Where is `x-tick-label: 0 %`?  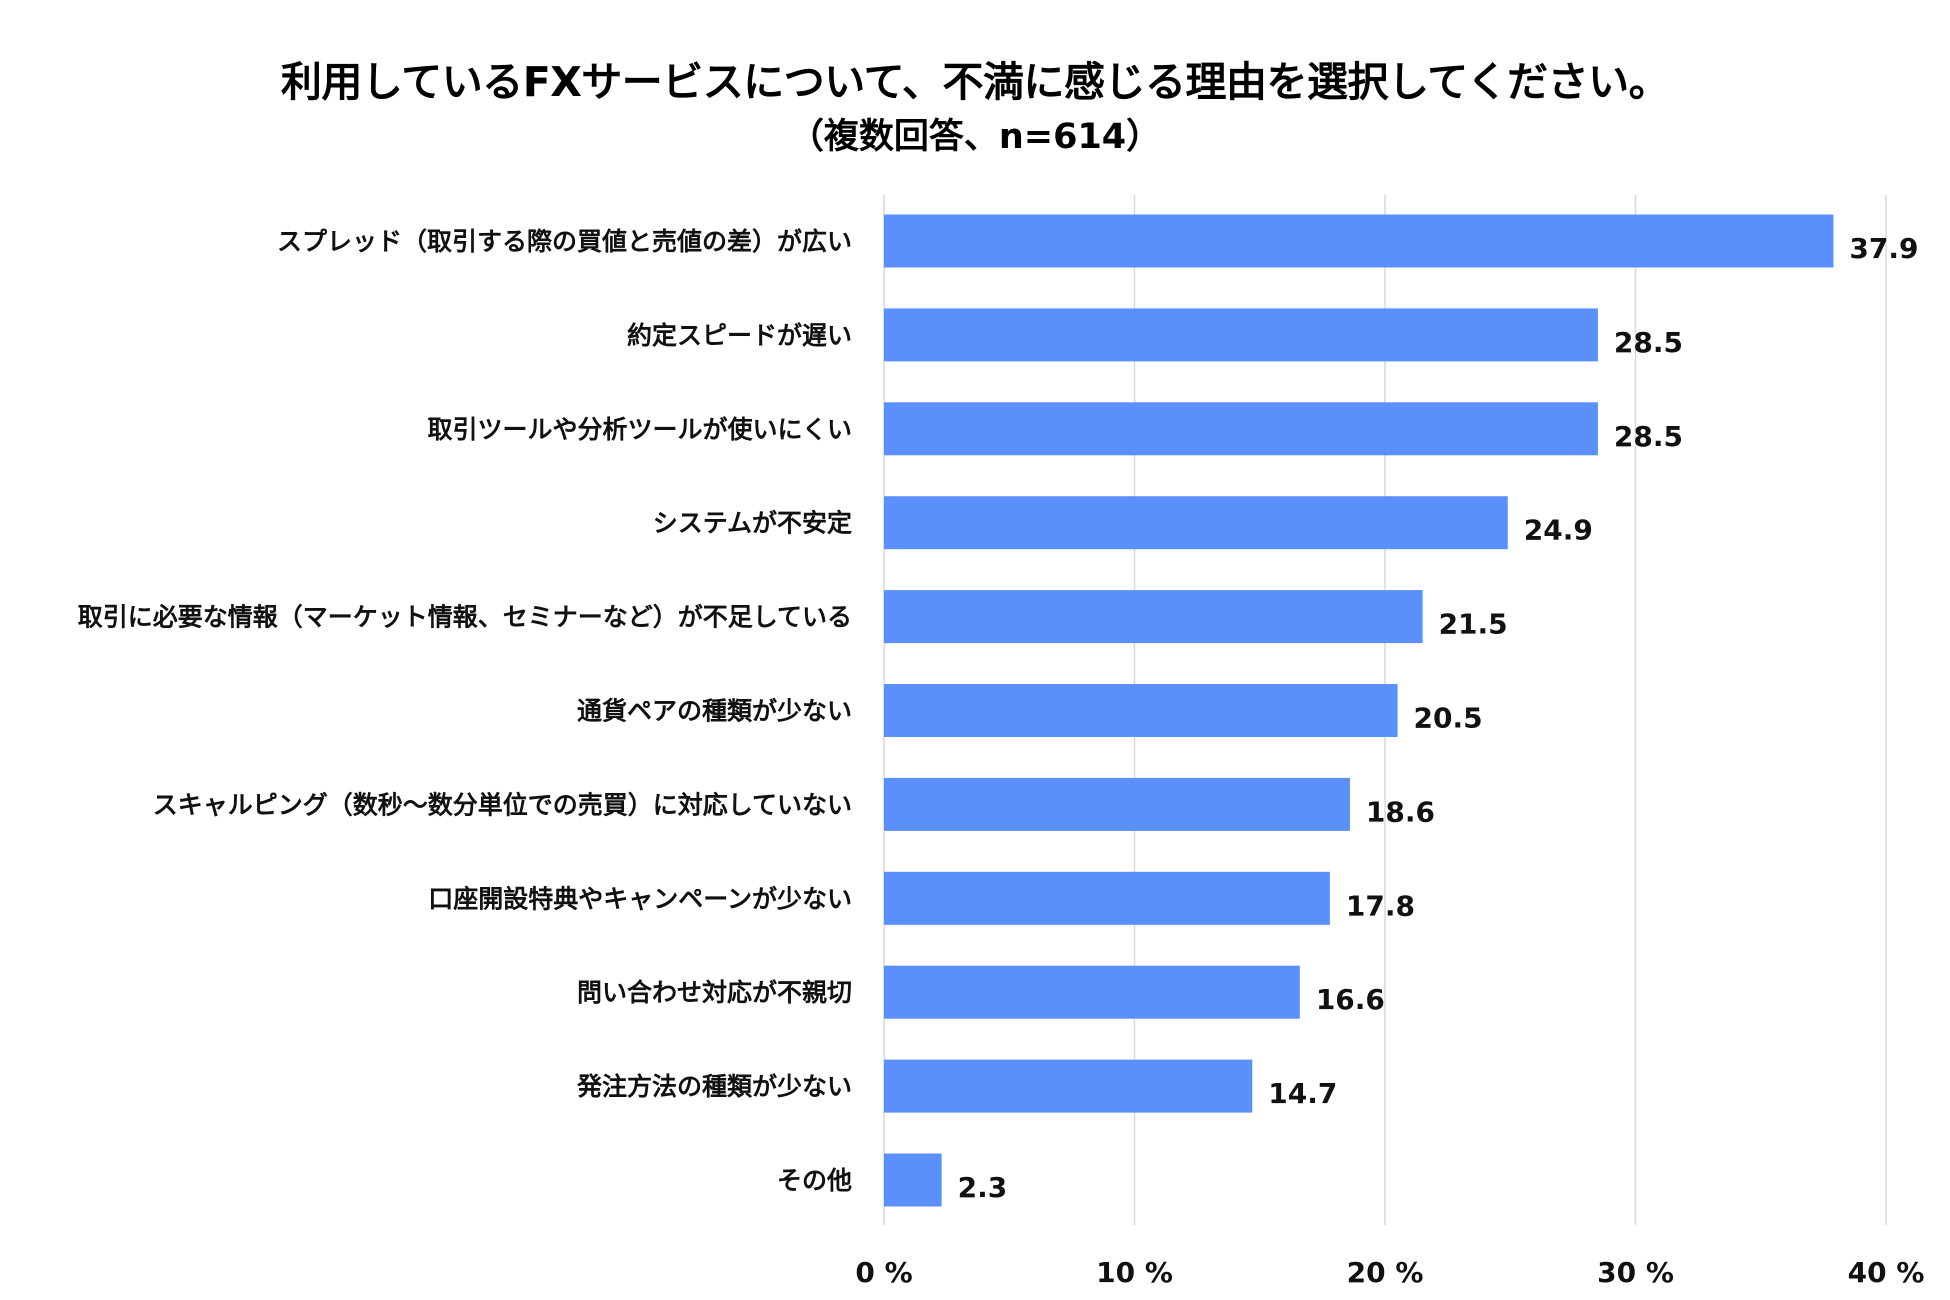 x-tick-label: 0 % is located at coordinates (883, 1272).